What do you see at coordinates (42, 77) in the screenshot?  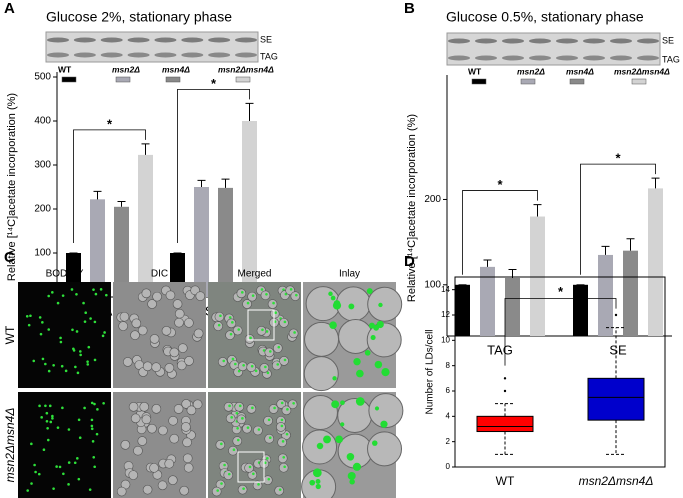 I see `y-tick-label: 500` at bounding box center [42, 77].